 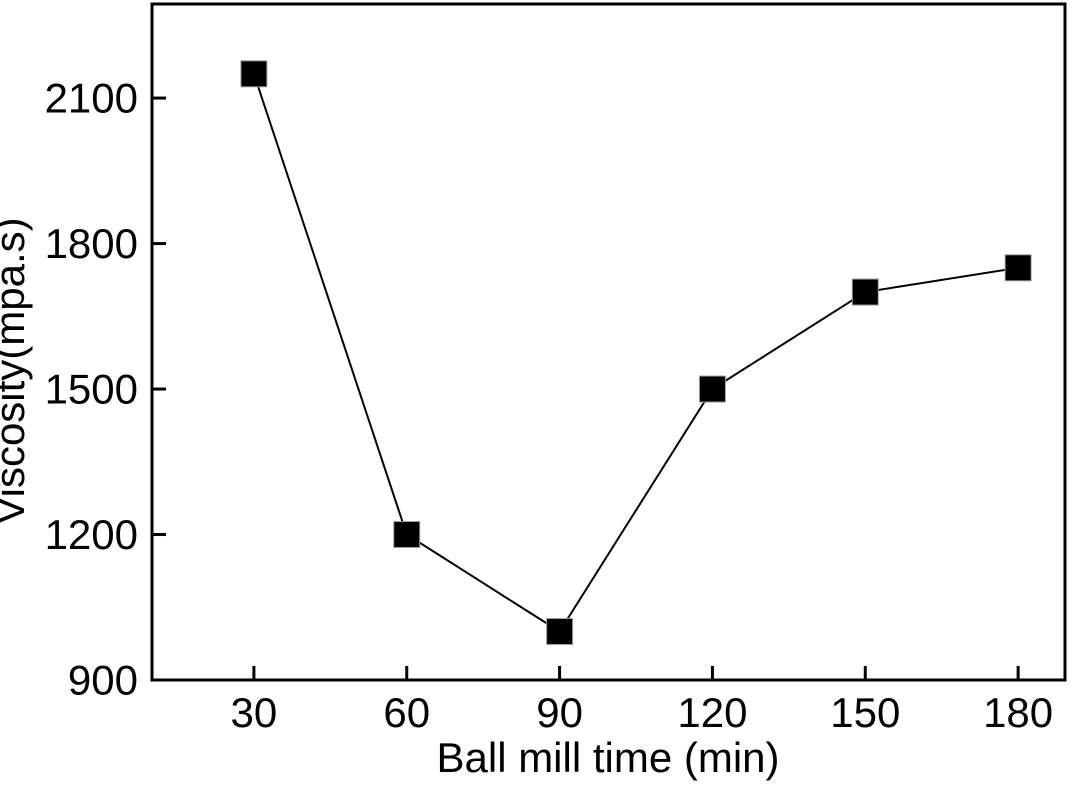 What do you see at coordinates (1018, 712) in the screenshot?
I see `x-tick-label: 180` at bounding box center [1018, 712].